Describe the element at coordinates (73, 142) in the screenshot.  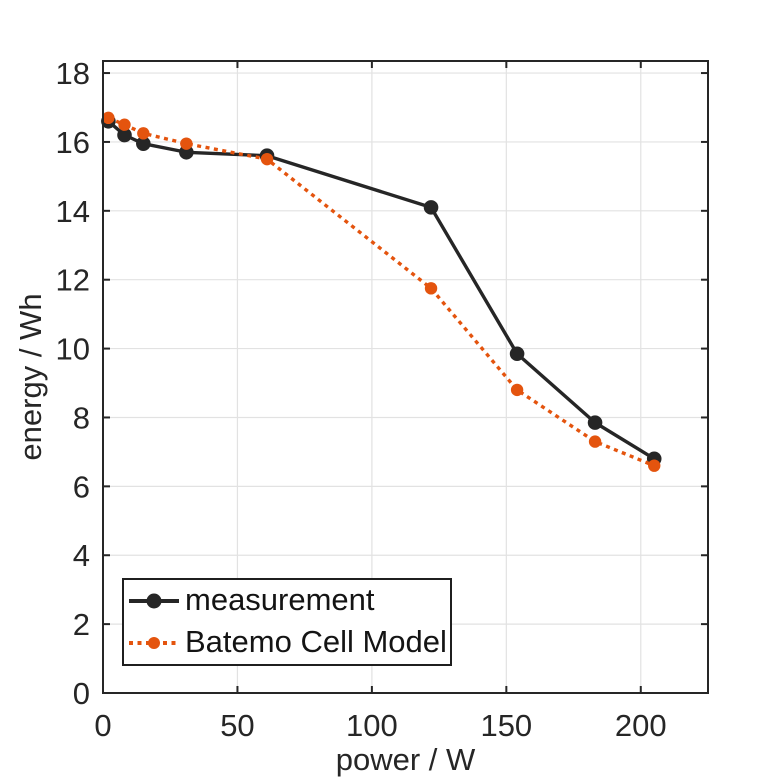
I see `y-tick-label: 16` at that location.